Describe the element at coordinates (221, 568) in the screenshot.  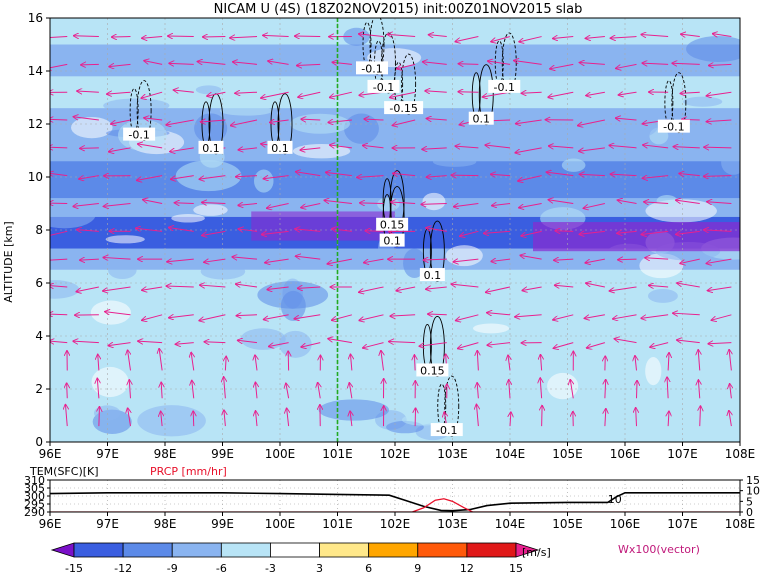
I see `colorbar-label: -6` at that location.